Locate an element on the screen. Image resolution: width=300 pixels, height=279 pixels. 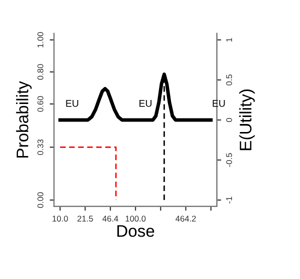
y2-axis-title: E(Utility) is located at coordinates (247, 120).